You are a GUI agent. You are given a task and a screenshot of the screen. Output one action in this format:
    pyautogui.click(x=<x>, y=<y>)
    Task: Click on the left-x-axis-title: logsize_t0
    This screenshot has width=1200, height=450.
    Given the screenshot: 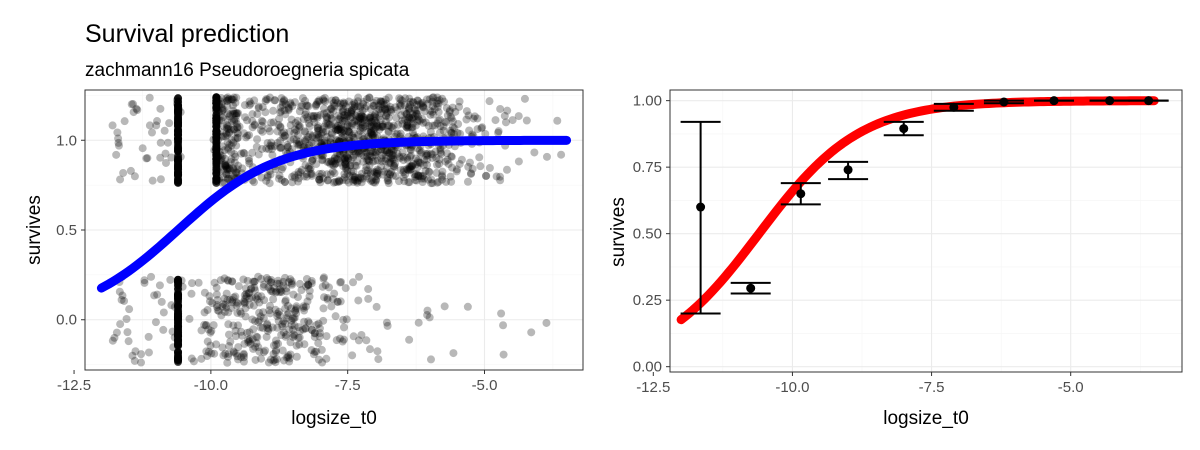 What is the action you would take?
    pyautogui.click(x=334, y=418)
    